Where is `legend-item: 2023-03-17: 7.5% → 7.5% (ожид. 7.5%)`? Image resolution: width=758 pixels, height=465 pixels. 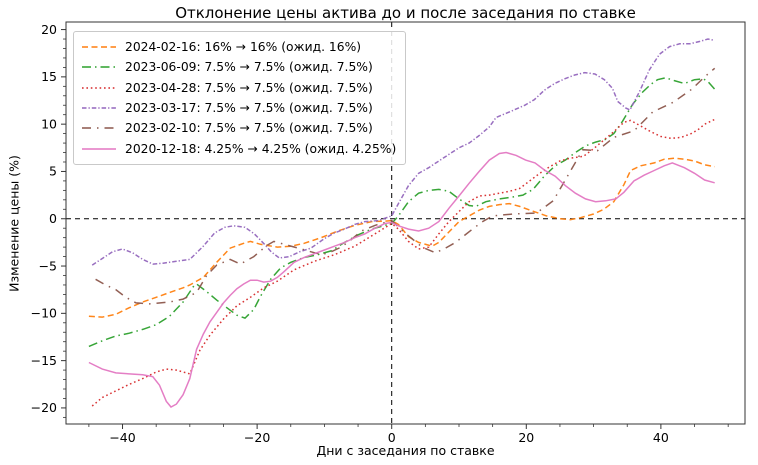
legend-item: 2023-03-17: 7.5% → 7.5% (ожид. 7.5%) is located at coordinates (239, 108).